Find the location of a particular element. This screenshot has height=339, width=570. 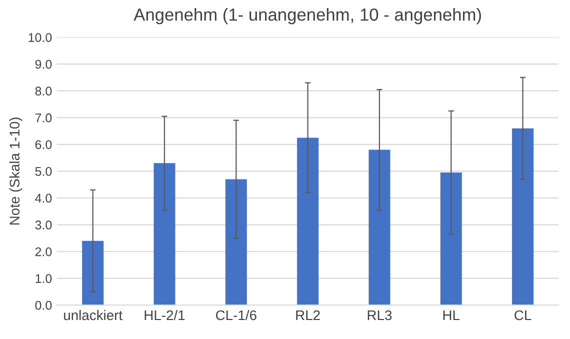

y-tick-label: 8.0 is located at coordinates (43, 91).